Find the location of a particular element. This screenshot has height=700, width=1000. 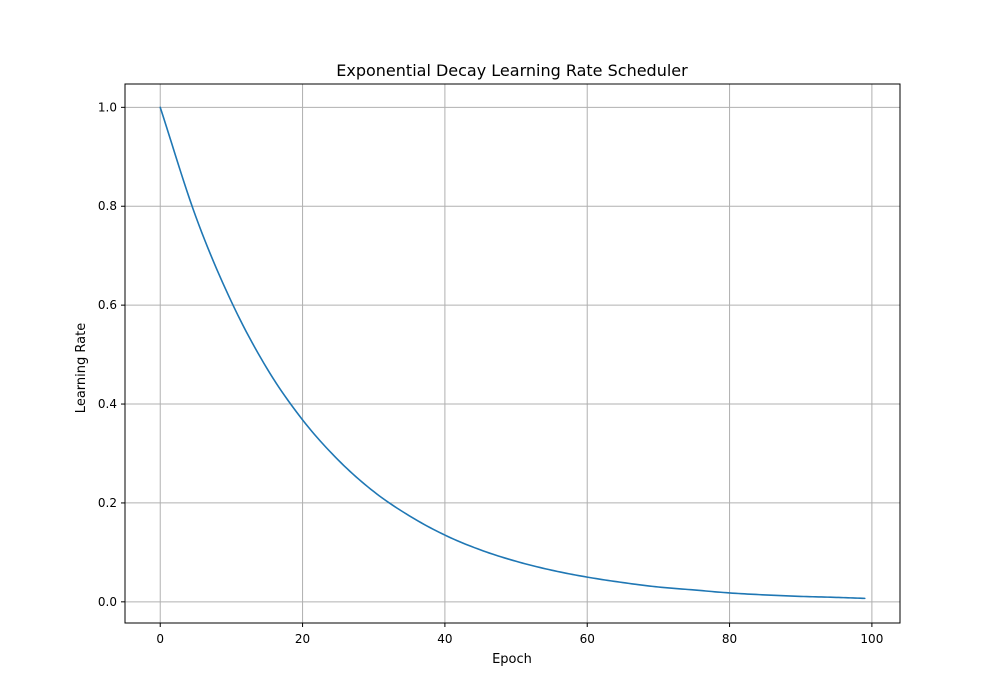

x-tick-label: 0 is located at coordinates (160, 639).